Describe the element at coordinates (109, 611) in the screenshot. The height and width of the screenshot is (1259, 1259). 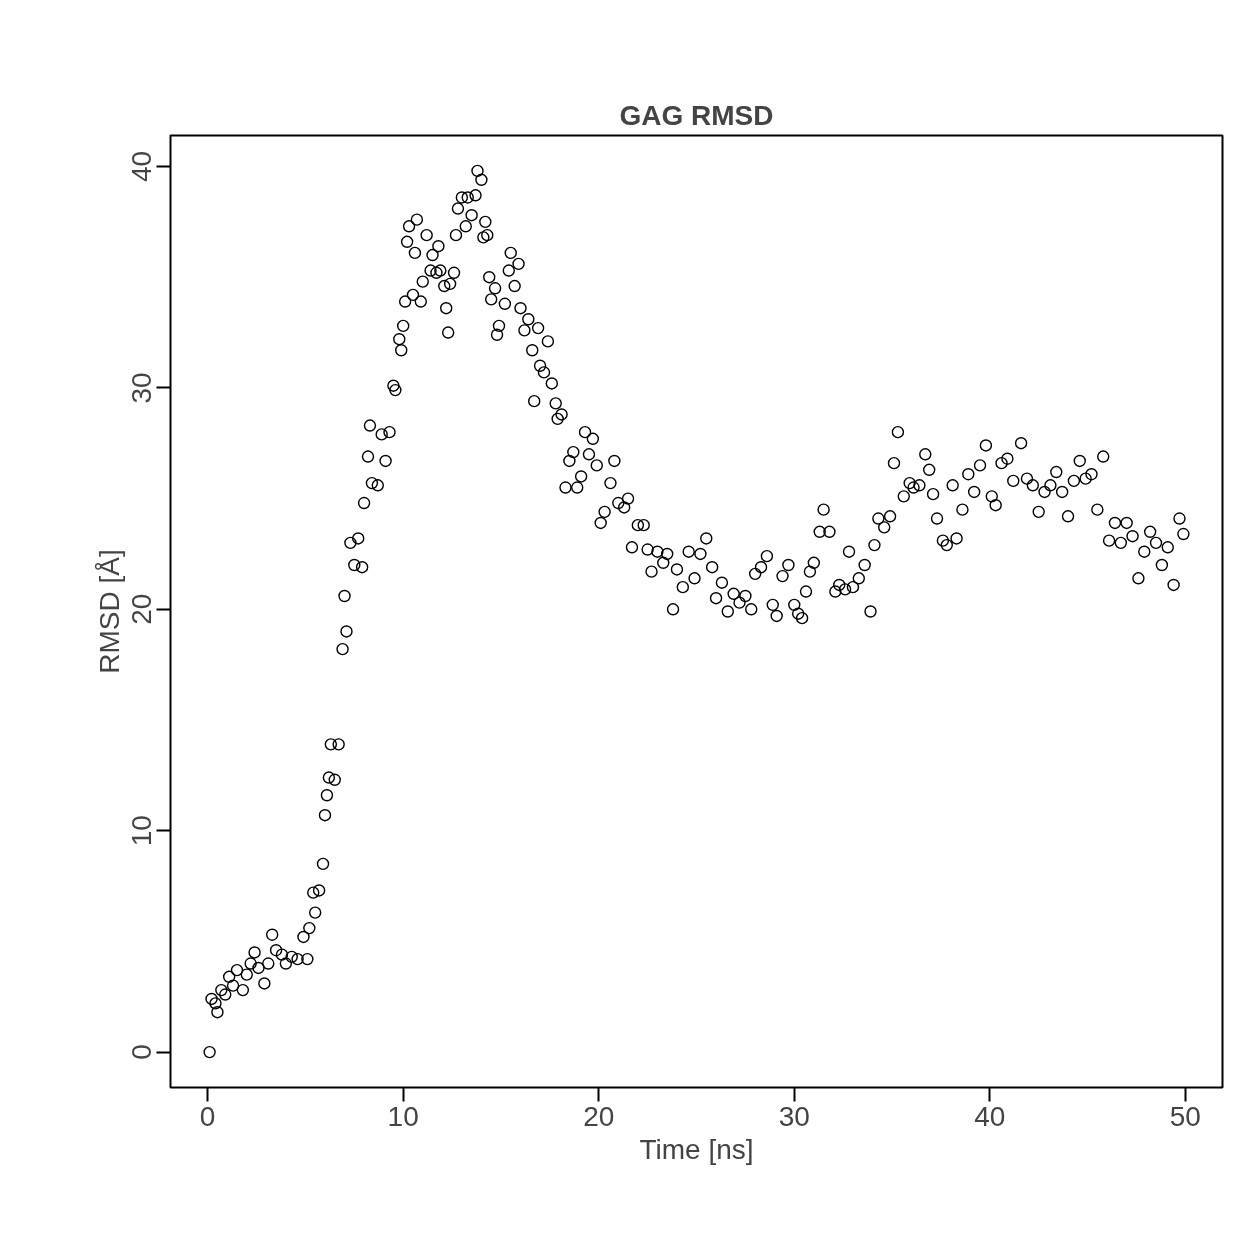
I see `y-axis-title: RMSD [Å]` at that location.